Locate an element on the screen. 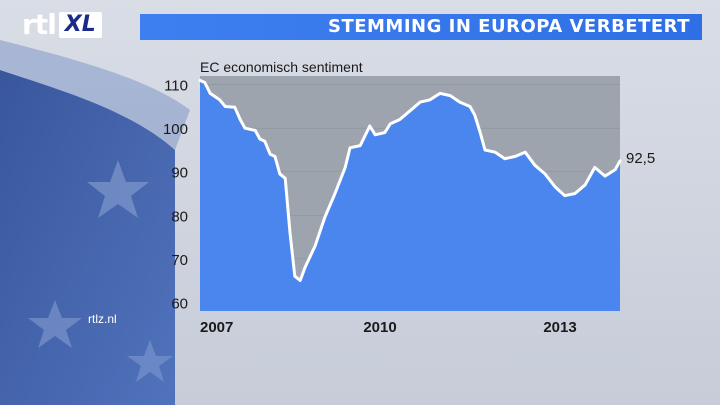 Image resolution: width=720 pixels, height=405 pixels. logo-main: rtl is located at coordinates (39, 24).